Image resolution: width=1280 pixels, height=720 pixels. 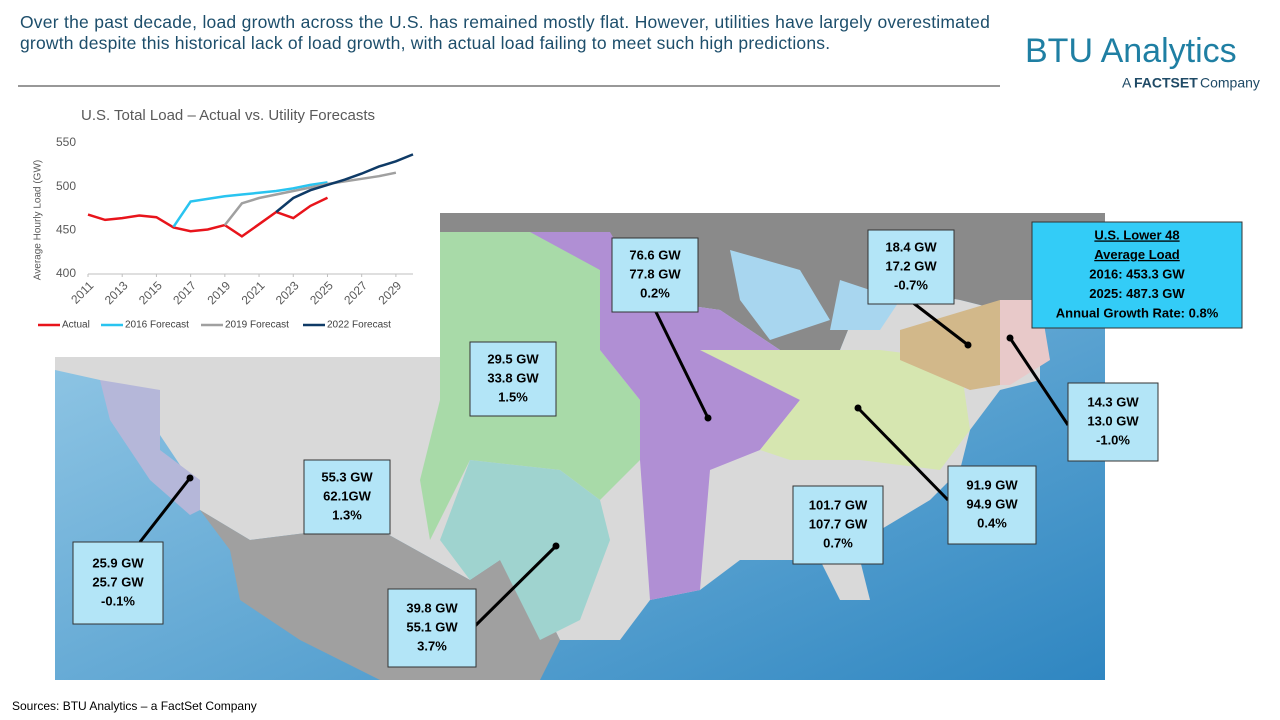 I want to click on callout-text: 29.5 GW, so click(x=513, y=358).